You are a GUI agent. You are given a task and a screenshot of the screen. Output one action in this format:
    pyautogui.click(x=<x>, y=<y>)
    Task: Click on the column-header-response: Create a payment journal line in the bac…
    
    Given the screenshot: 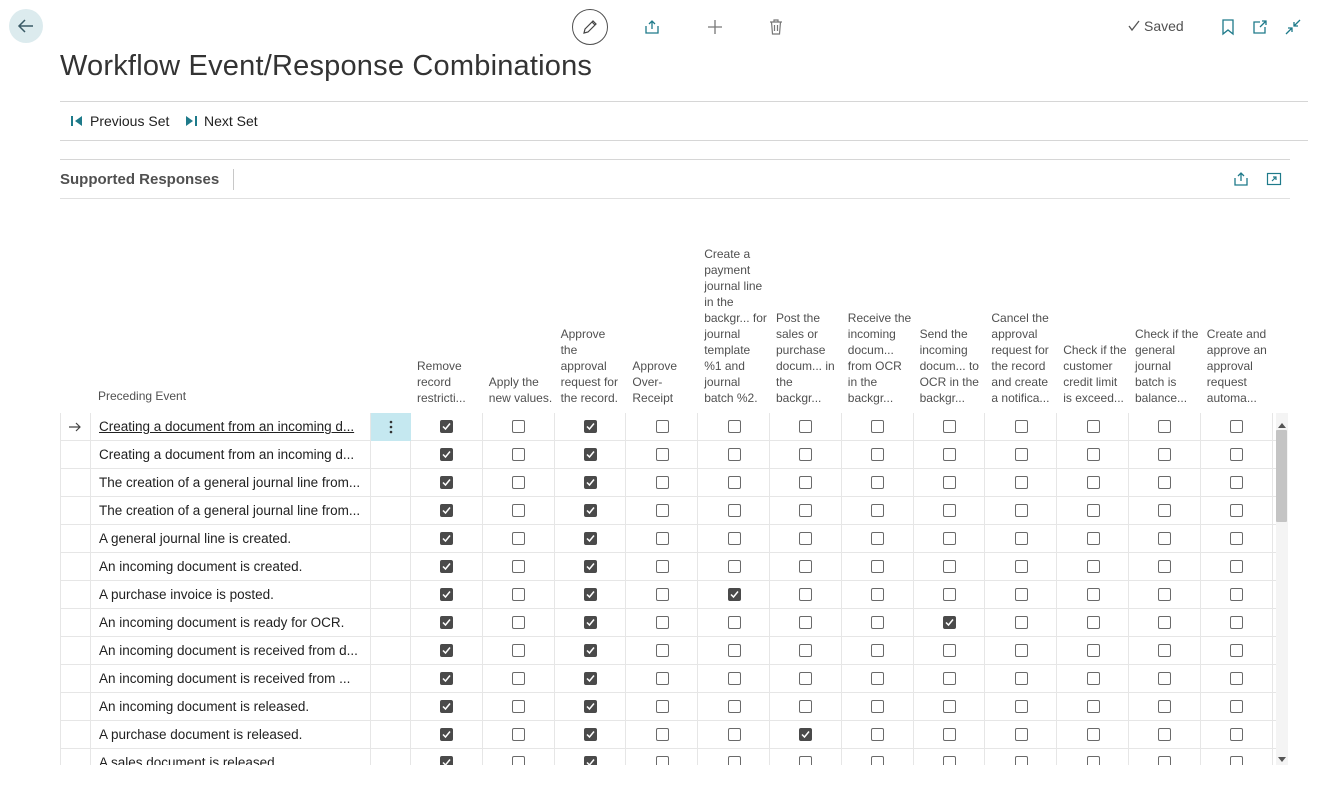 What is the action you would take?
    pyautogui.click(x=735, y=326)
    